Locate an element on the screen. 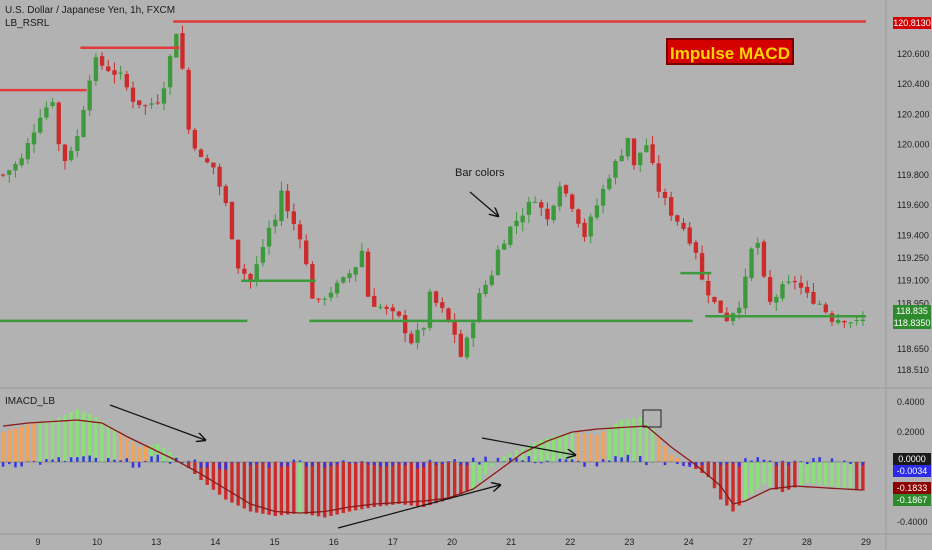 The height and width of the screenshot is (550, 932). time-axis-label: 27 is located at coordinates (748, 542).